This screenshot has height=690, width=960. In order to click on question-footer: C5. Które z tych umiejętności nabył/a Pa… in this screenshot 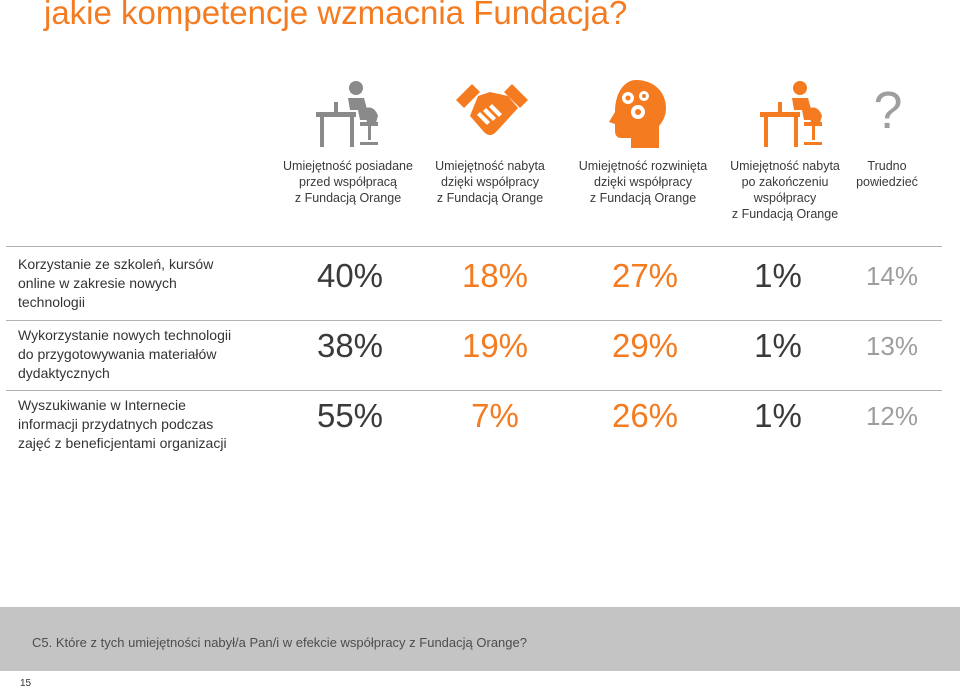, I will do `click(480, 639)`.